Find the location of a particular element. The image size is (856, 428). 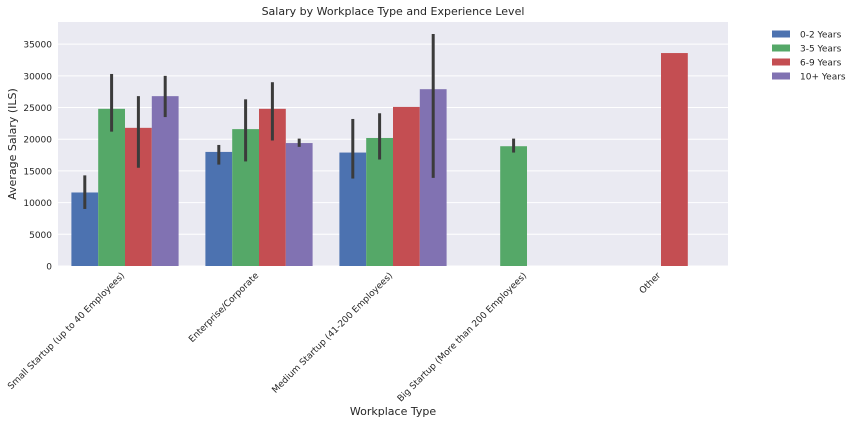

legend-label: 3-5 Years is located at coordinates (821, 50).